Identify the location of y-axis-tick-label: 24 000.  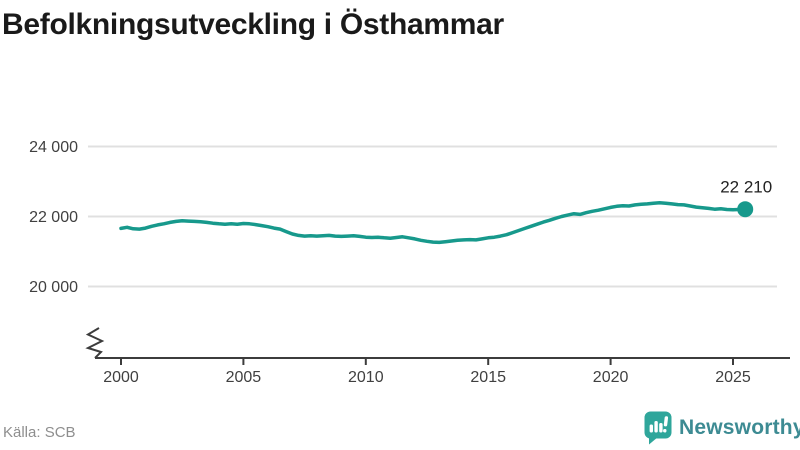
(53, 147).